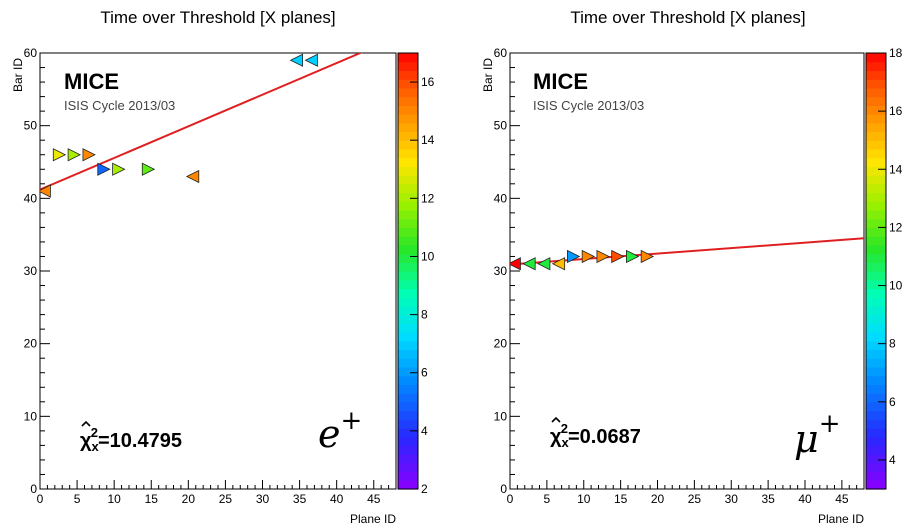 This screenshot has height=531, width=906. I want to click on left-colorbar-tick-label: 14, so click(428, 140).